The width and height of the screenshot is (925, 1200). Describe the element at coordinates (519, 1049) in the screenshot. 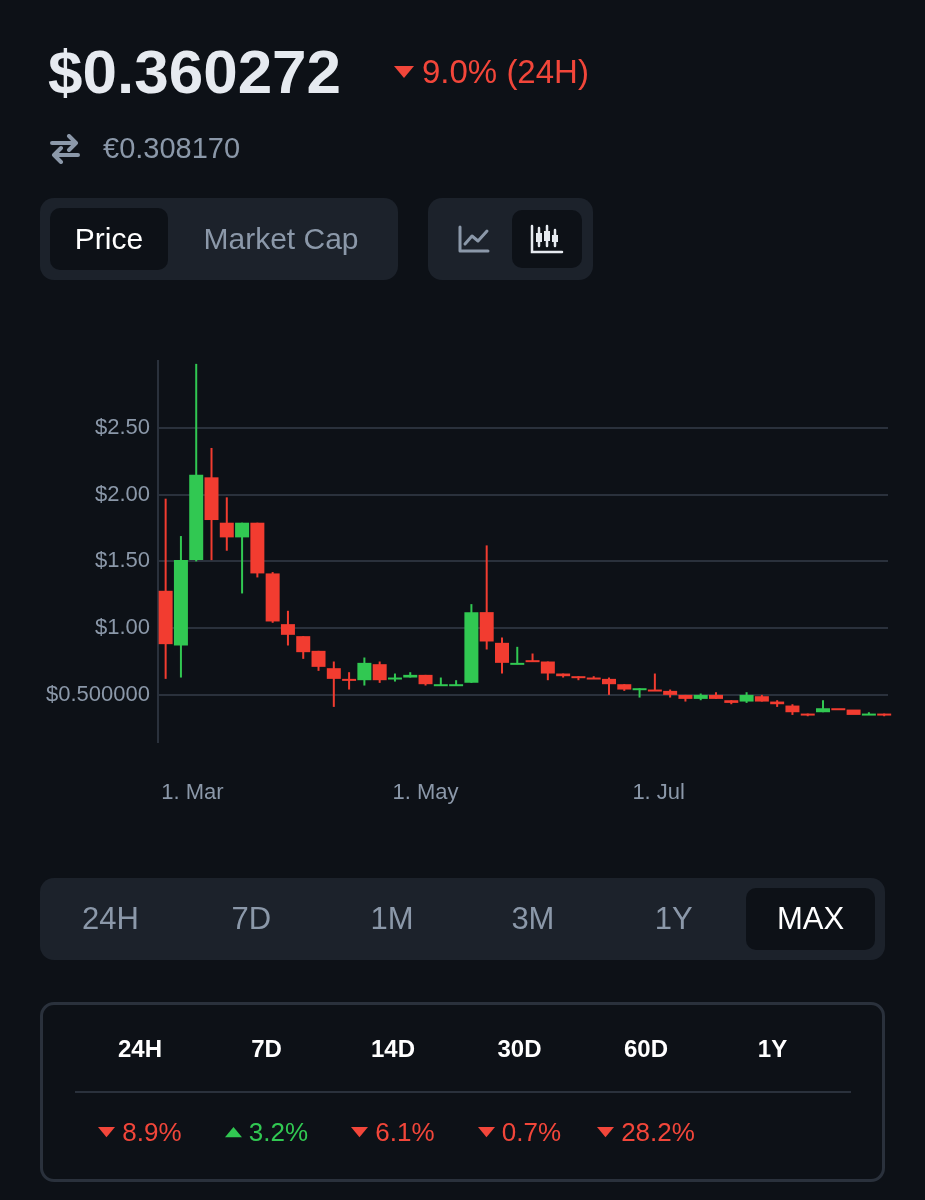

I see `text: 30D` at that location.